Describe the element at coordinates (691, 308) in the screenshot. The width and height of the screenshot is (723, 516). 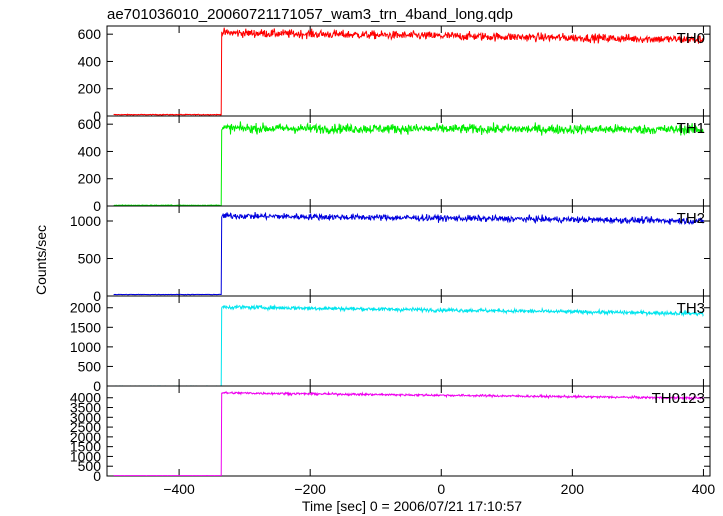
I see `series-label: TH3` at that location.